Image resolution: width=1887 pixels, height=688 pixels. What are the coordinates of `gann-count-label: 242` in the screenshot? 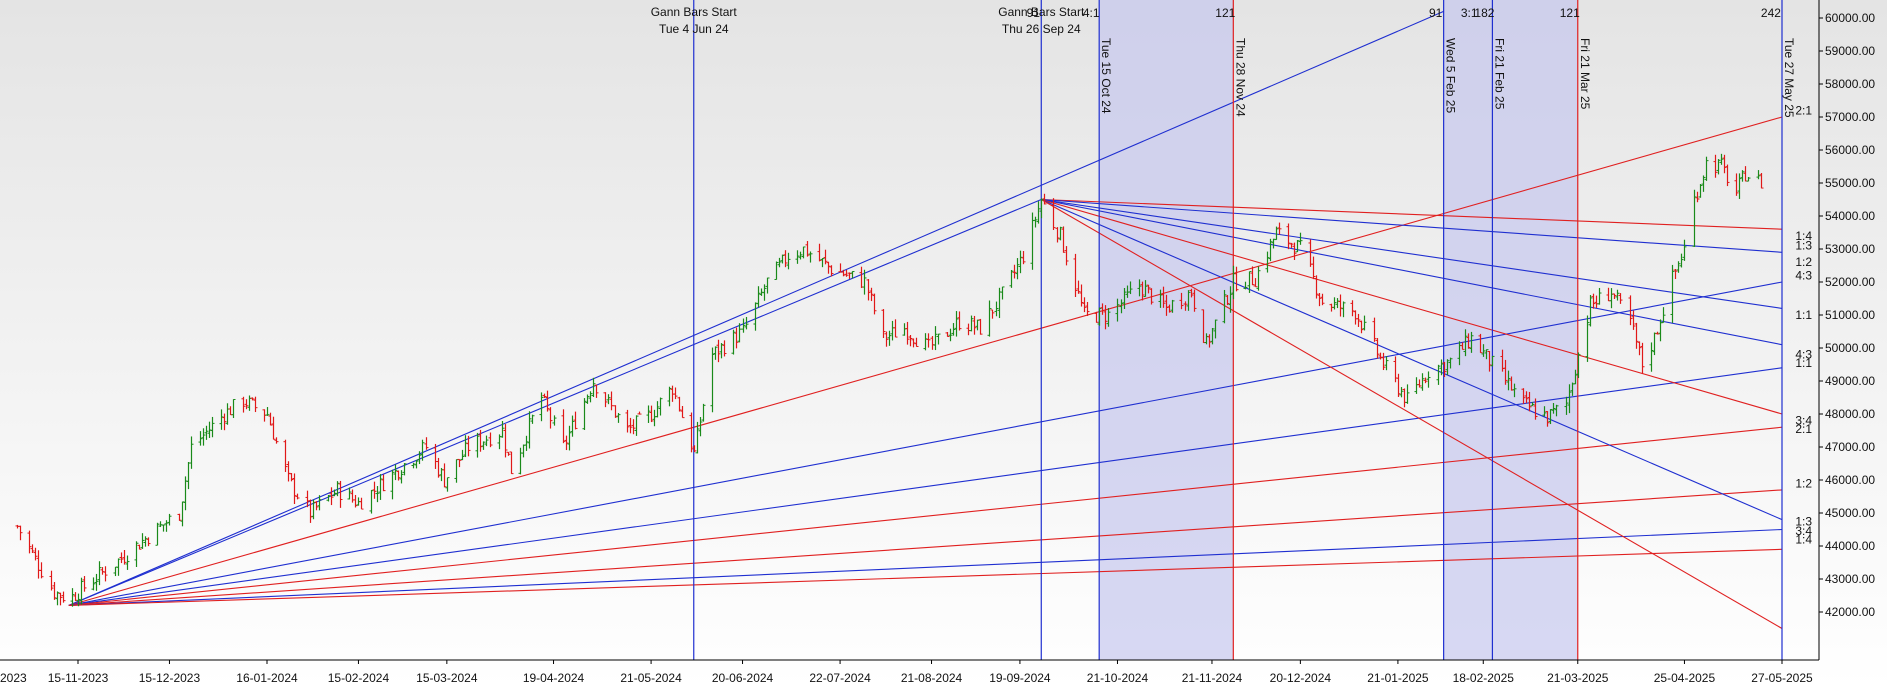 It's located at (1771, 13).